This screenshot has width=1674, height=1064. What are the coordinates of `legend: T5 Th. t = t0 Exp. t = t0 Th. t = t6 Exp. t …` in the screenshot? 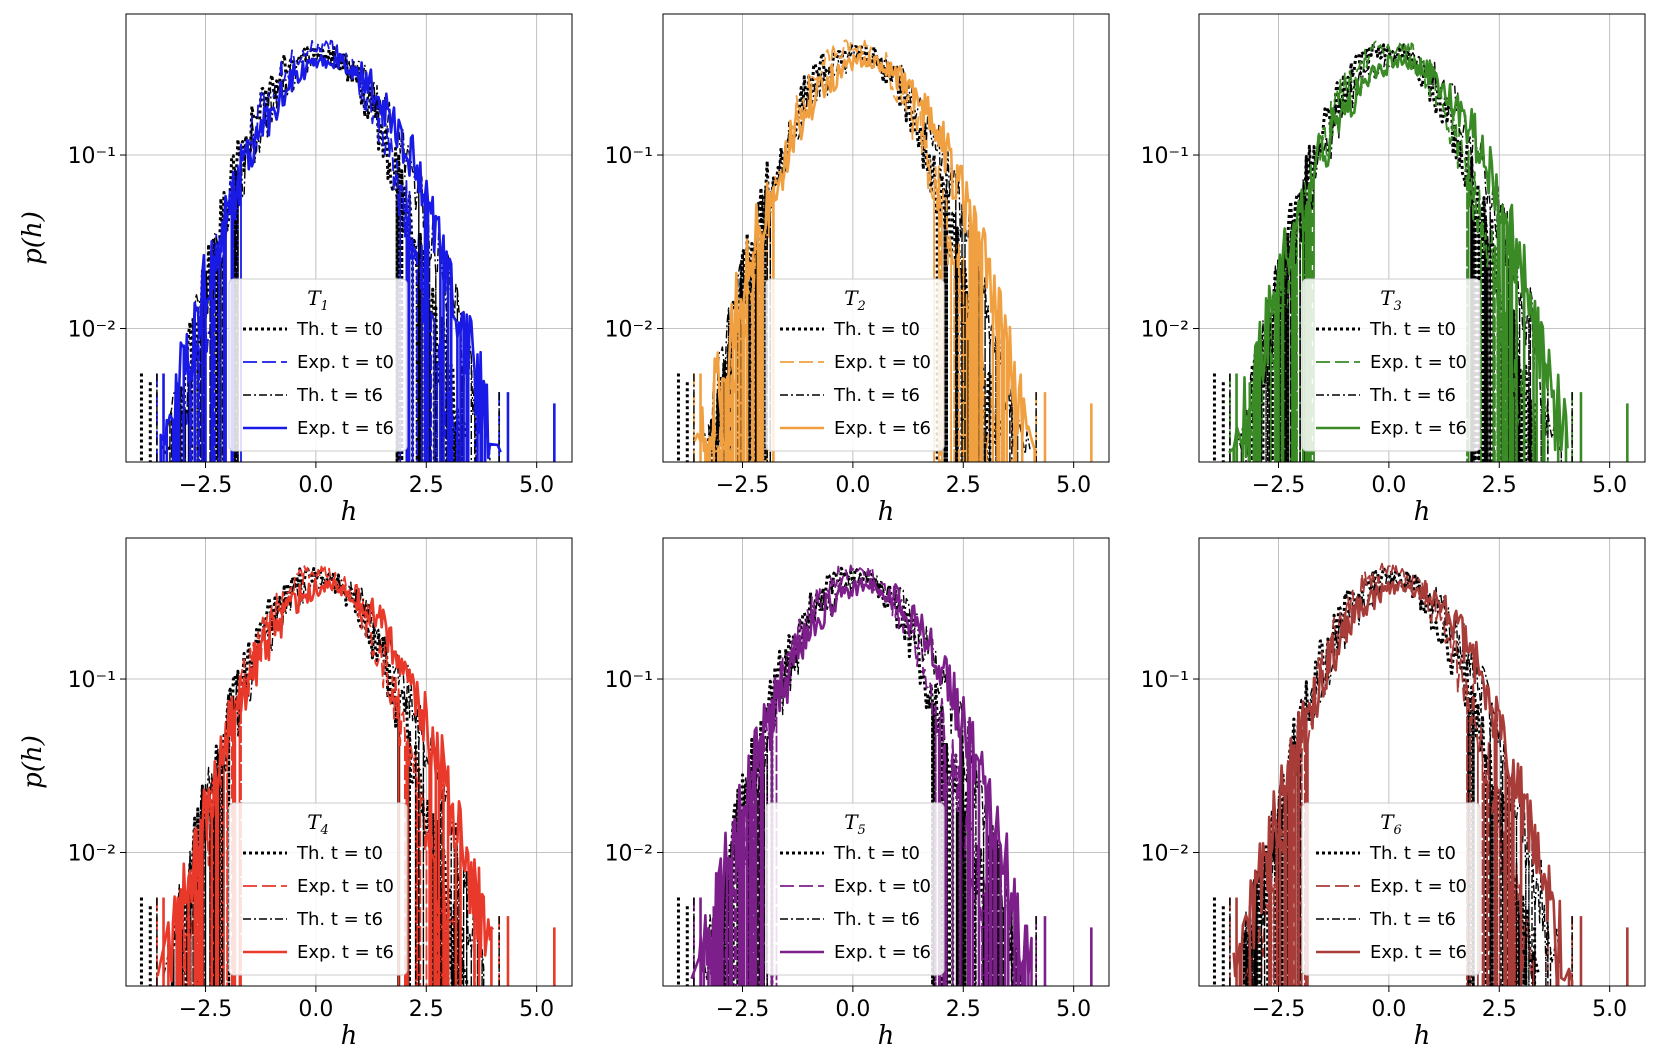 It's located at (855, 889).